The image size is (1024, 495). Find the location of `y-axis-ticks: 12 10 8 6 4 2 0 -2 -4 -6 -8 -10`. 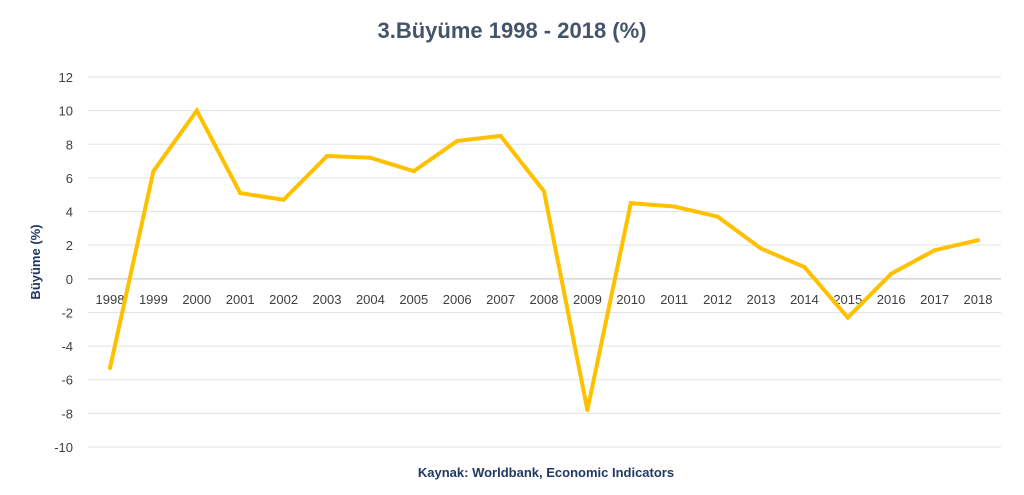

y-axis-ticks: 12 10 8 6 4 2 0 -2 -4 -6 -8 -10 is located at coordinates (63, 262).